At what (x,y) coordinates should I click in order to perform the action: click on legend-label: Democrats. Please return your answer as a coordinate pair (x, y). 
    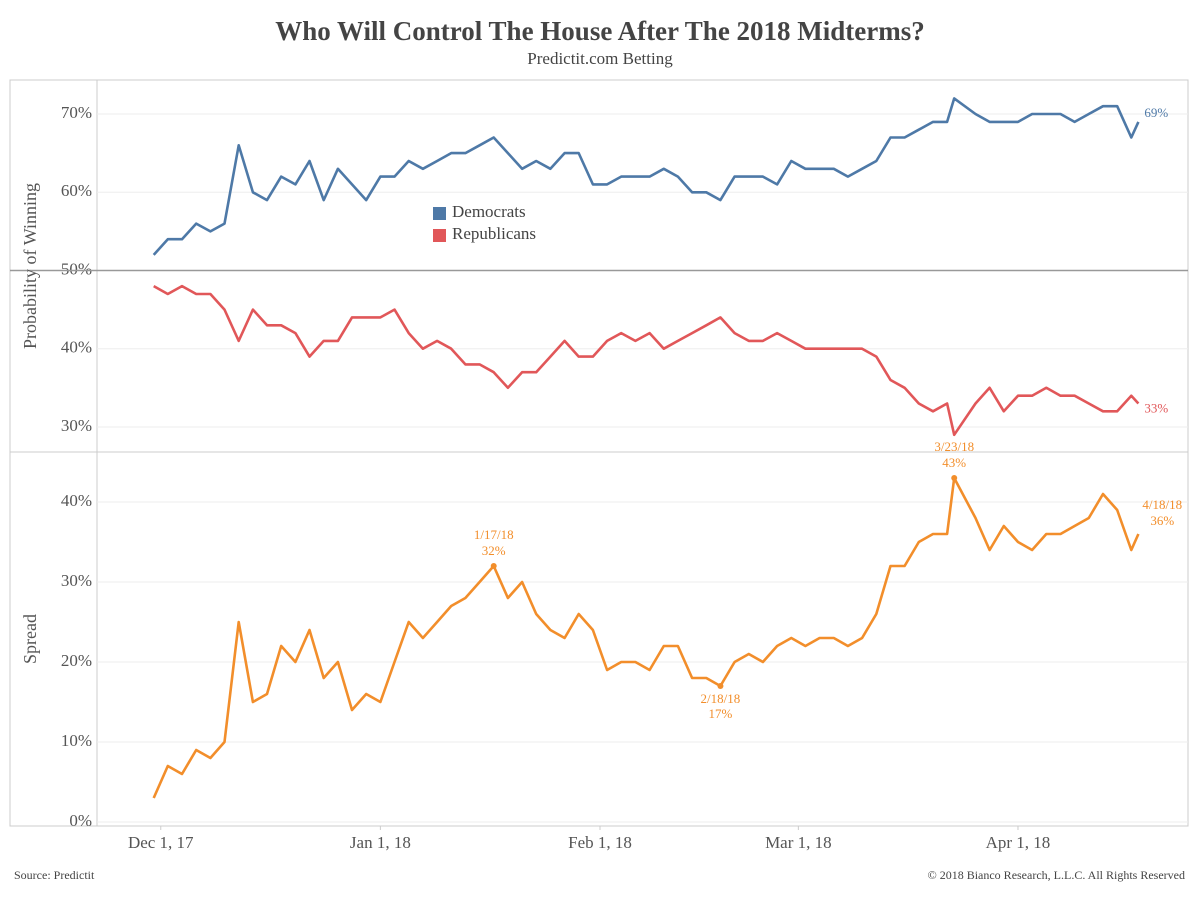
    Looking at the image, I should click on (489, 211).